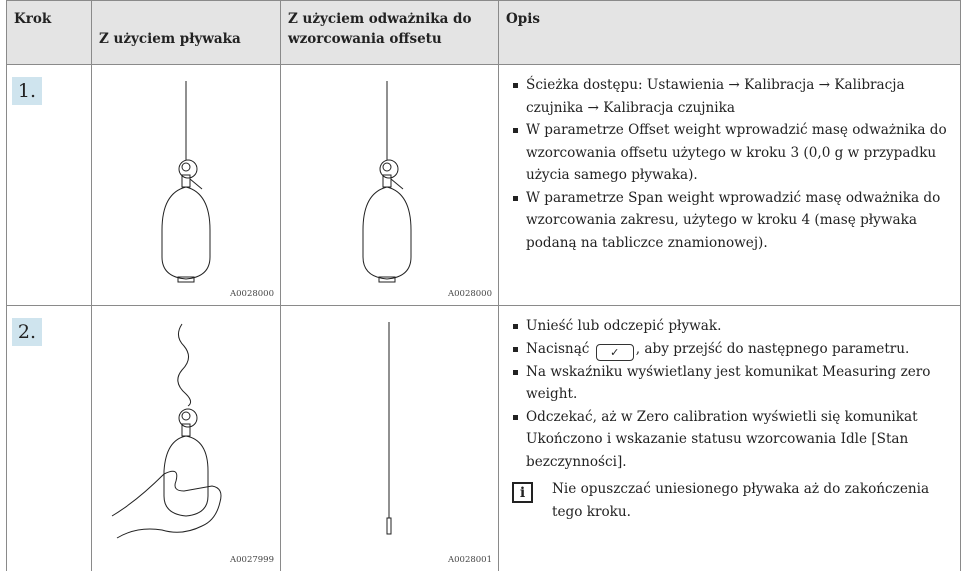 The height and width of the screenshot is (572, 961). Describe the element at coordinates (729, 32) in the screenshot. I see `header-cell: Opis` at that location.